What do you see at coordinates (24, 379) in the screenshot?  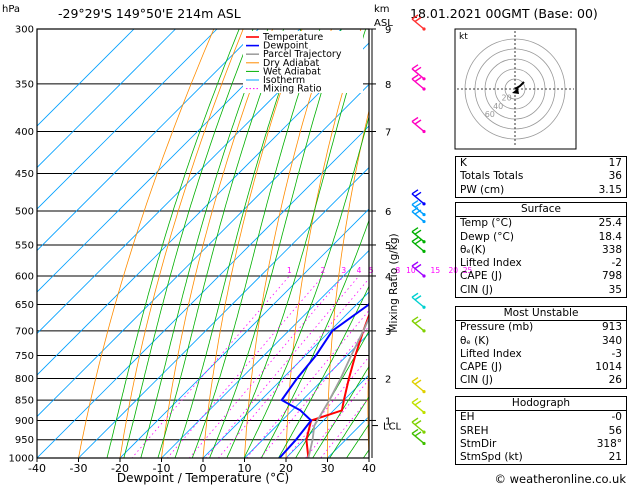 I see `pressure-tick-label: 800` at bounding box center [24, 379].